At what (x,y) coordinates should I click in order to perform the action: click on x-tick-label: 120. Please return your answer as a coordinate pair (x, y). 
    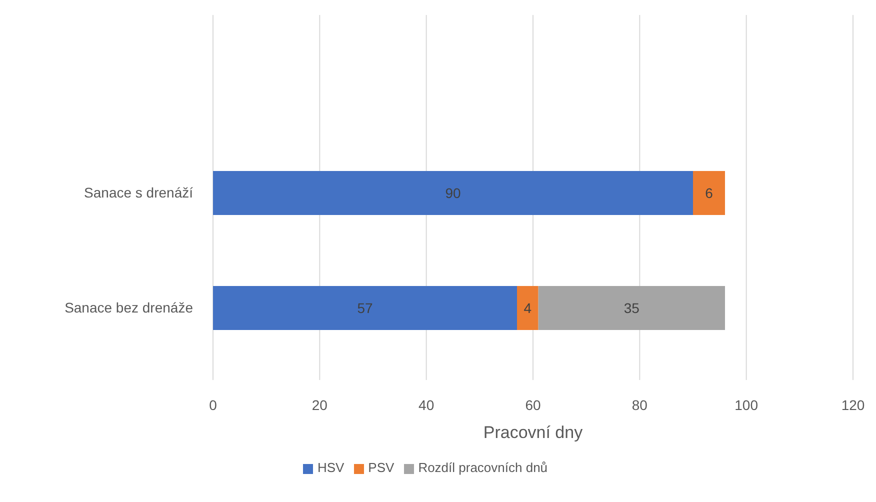
    Looking at the image, I should click on (853, 404).